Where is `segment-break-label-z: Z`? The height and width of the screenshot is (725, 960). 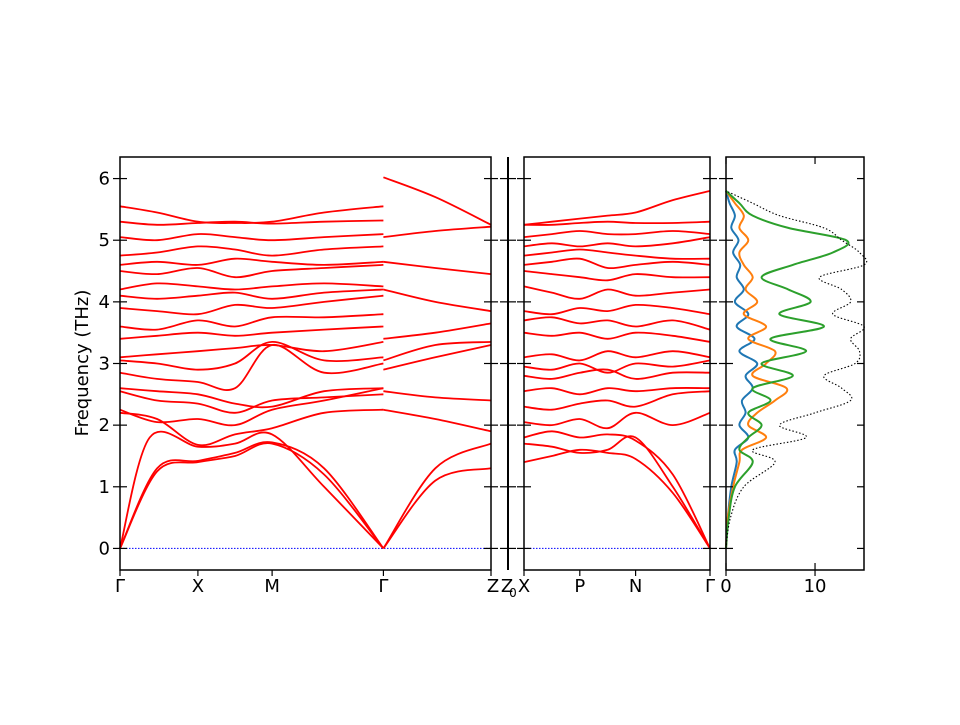 segment-break-label-z: Z is located at coordinates (493, 586).